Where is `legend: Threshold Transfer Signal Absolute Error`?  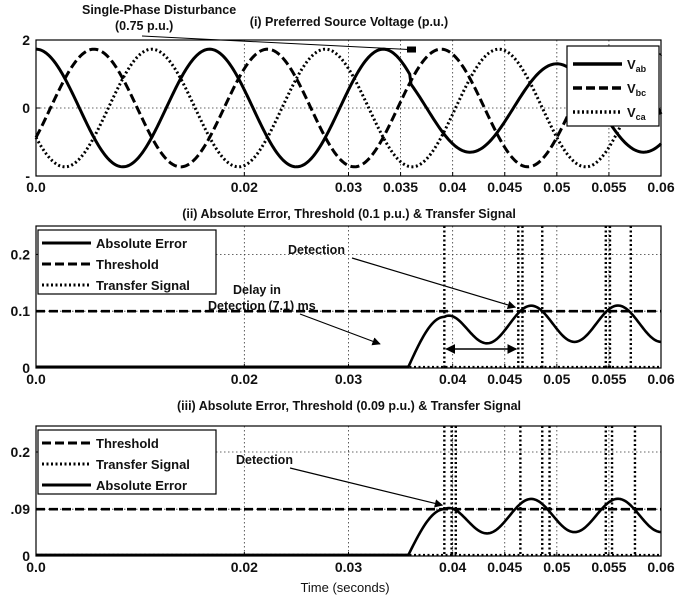
legend: Threshold Transfer Signal Absolute Error is located at coordinates (127, 462).